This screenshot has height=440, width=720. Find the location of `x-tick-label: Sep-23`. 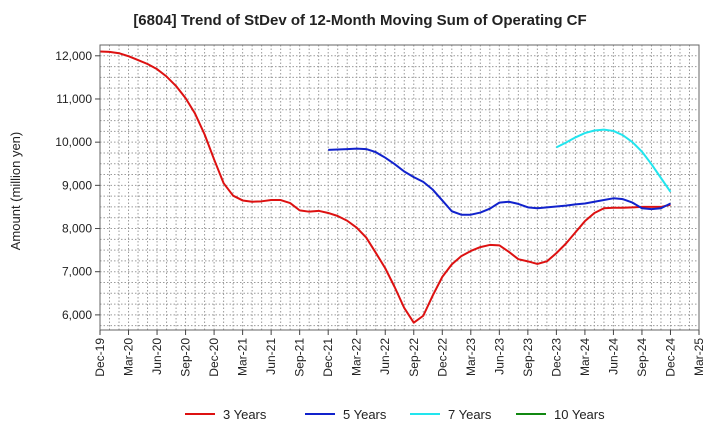

x-tick-label: Sep-23 is located at coordinates (528, 357).